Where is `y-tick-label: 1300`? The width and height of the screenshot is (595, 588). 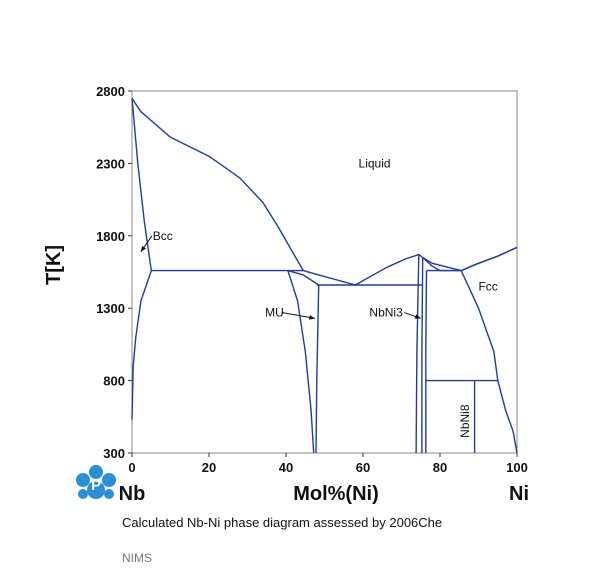
y-tick-label: 1300 is located at coordinates (110, 308).